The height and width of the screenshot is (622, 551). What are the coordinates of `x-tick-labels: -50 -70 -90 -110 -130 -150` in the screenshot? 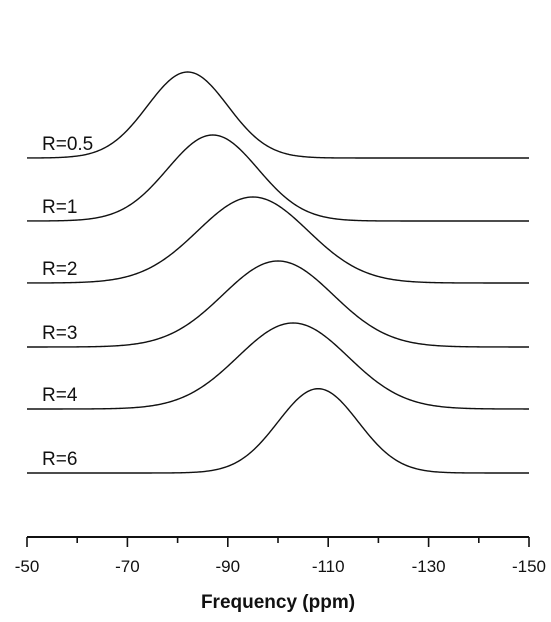 It's located at (280, 566).